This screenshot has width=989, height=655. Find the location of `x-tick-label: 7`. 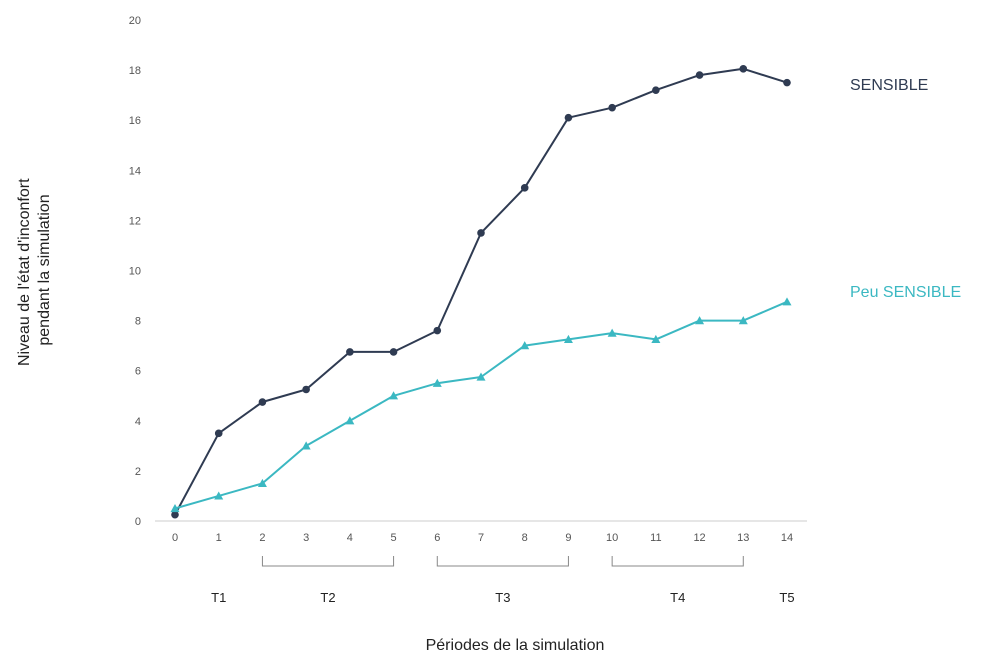

x-tick-label: 7 is located at coordinates (481, 538).